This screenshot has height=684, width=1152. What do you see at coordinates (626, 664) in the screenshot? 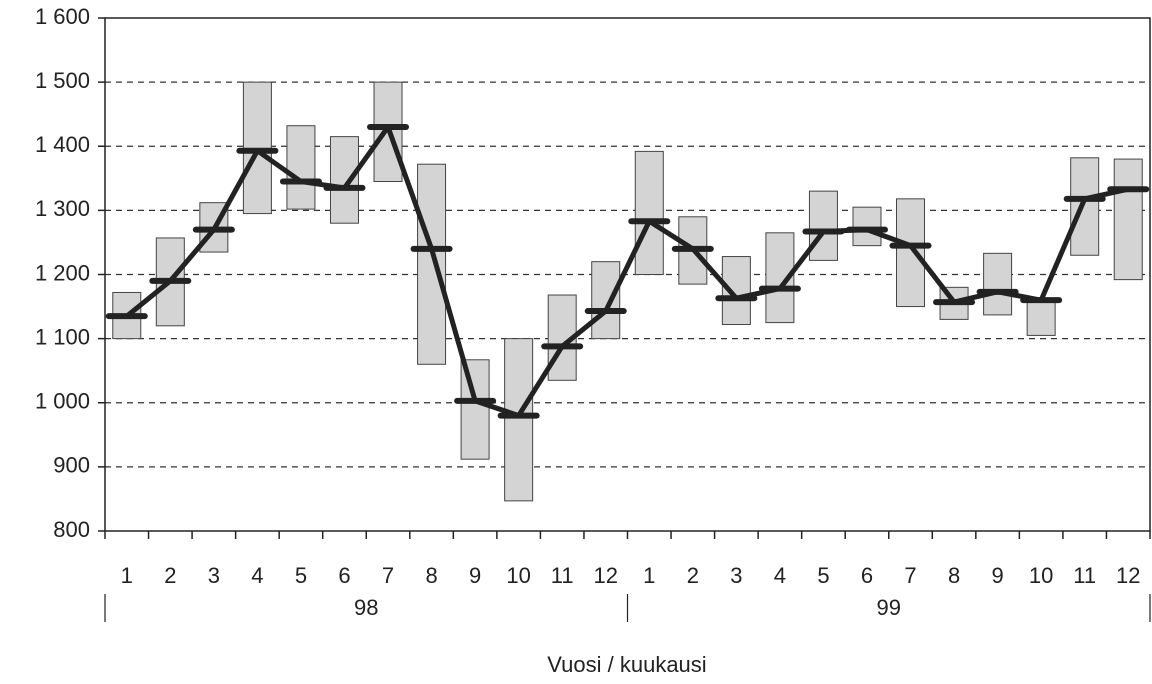
I see `x-axis-label: Vuosi / kuukausi` at bounding box center [626, 664].